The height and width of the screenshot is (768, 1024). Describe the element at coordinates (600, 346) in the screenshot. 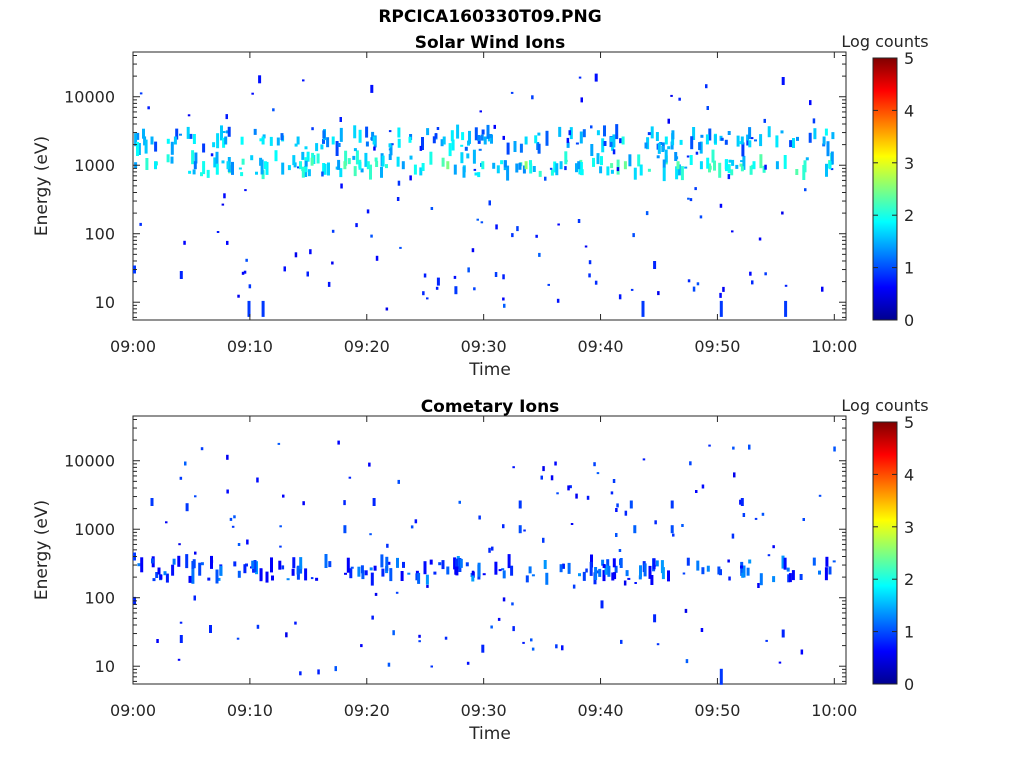

I see `x-tick-label: 09:40` at that location.